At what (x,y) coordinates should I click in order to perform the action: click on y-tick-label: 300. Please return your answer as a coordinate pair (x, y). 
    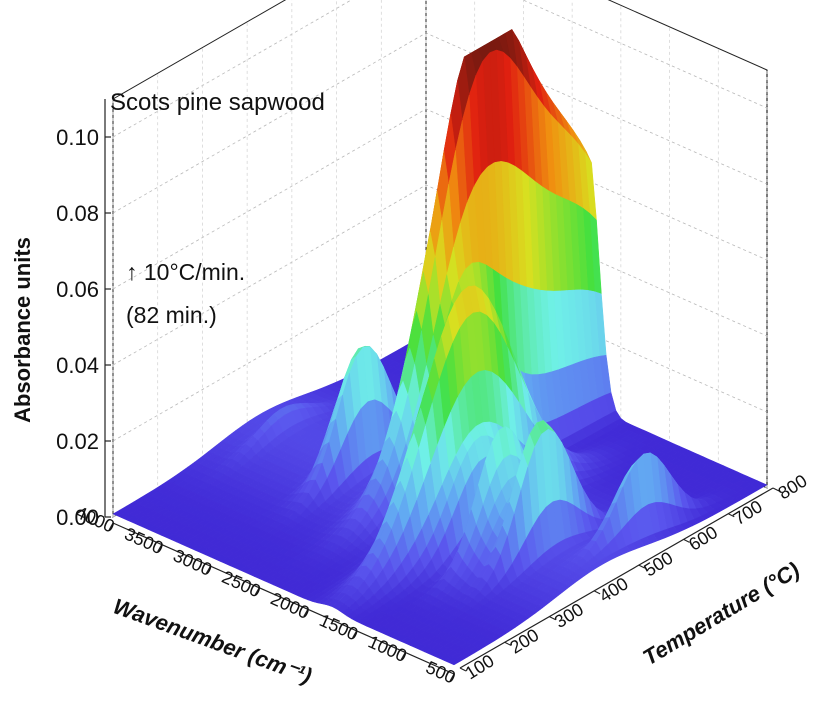
    Looking at the image, I should click on (569, 615).